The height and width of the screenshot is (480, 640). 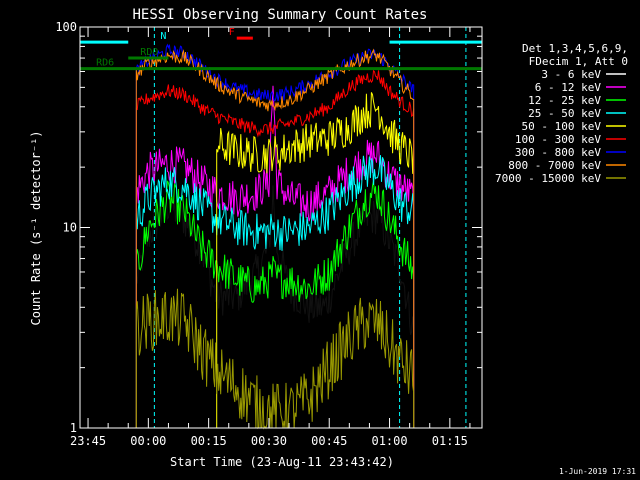 What do you see at coordinates (571, 74) in the screenshot?
I see `legend-label: 3 - 6 keV` at bounding box center [571, 74].